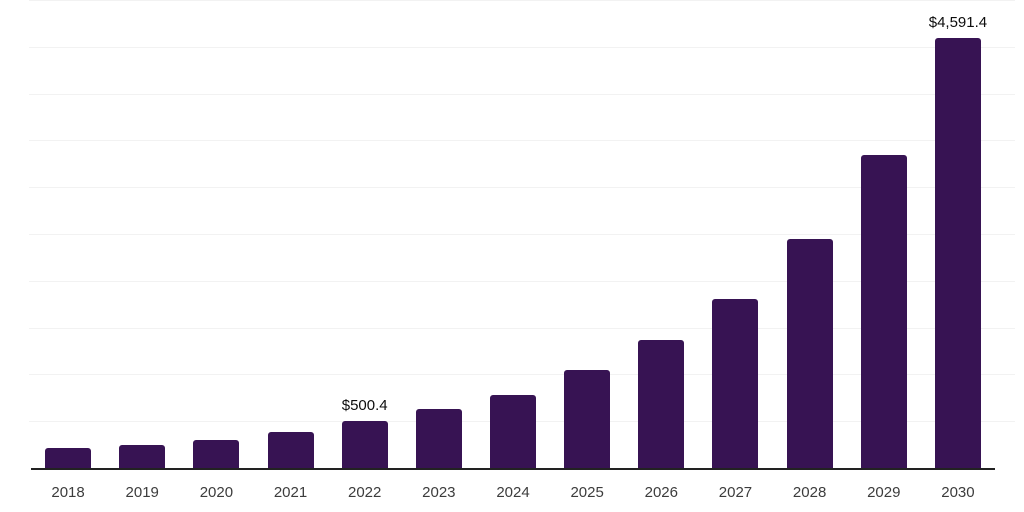 This screenshot has width=1024, height=512. Describe the element at coordinates (364, 406) in the screenshot. I see `value-label-2022: $500.4` at that location.